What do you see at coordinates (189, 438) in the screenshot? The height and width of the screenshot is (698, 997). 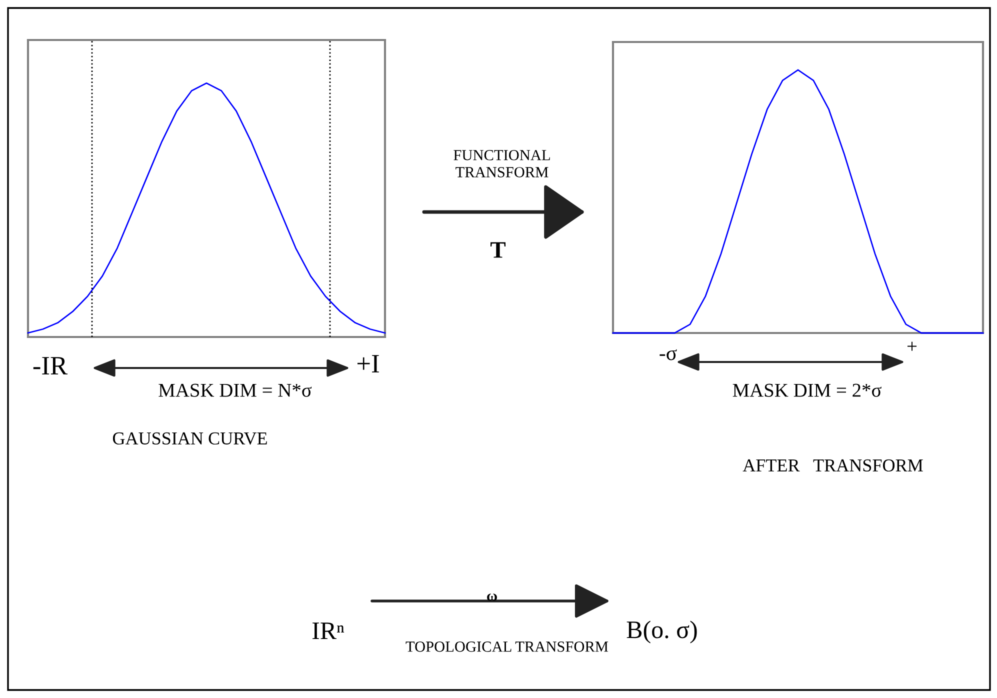 I see `text: GAUSSIAN CURVE` at bounding box center [189, 438].